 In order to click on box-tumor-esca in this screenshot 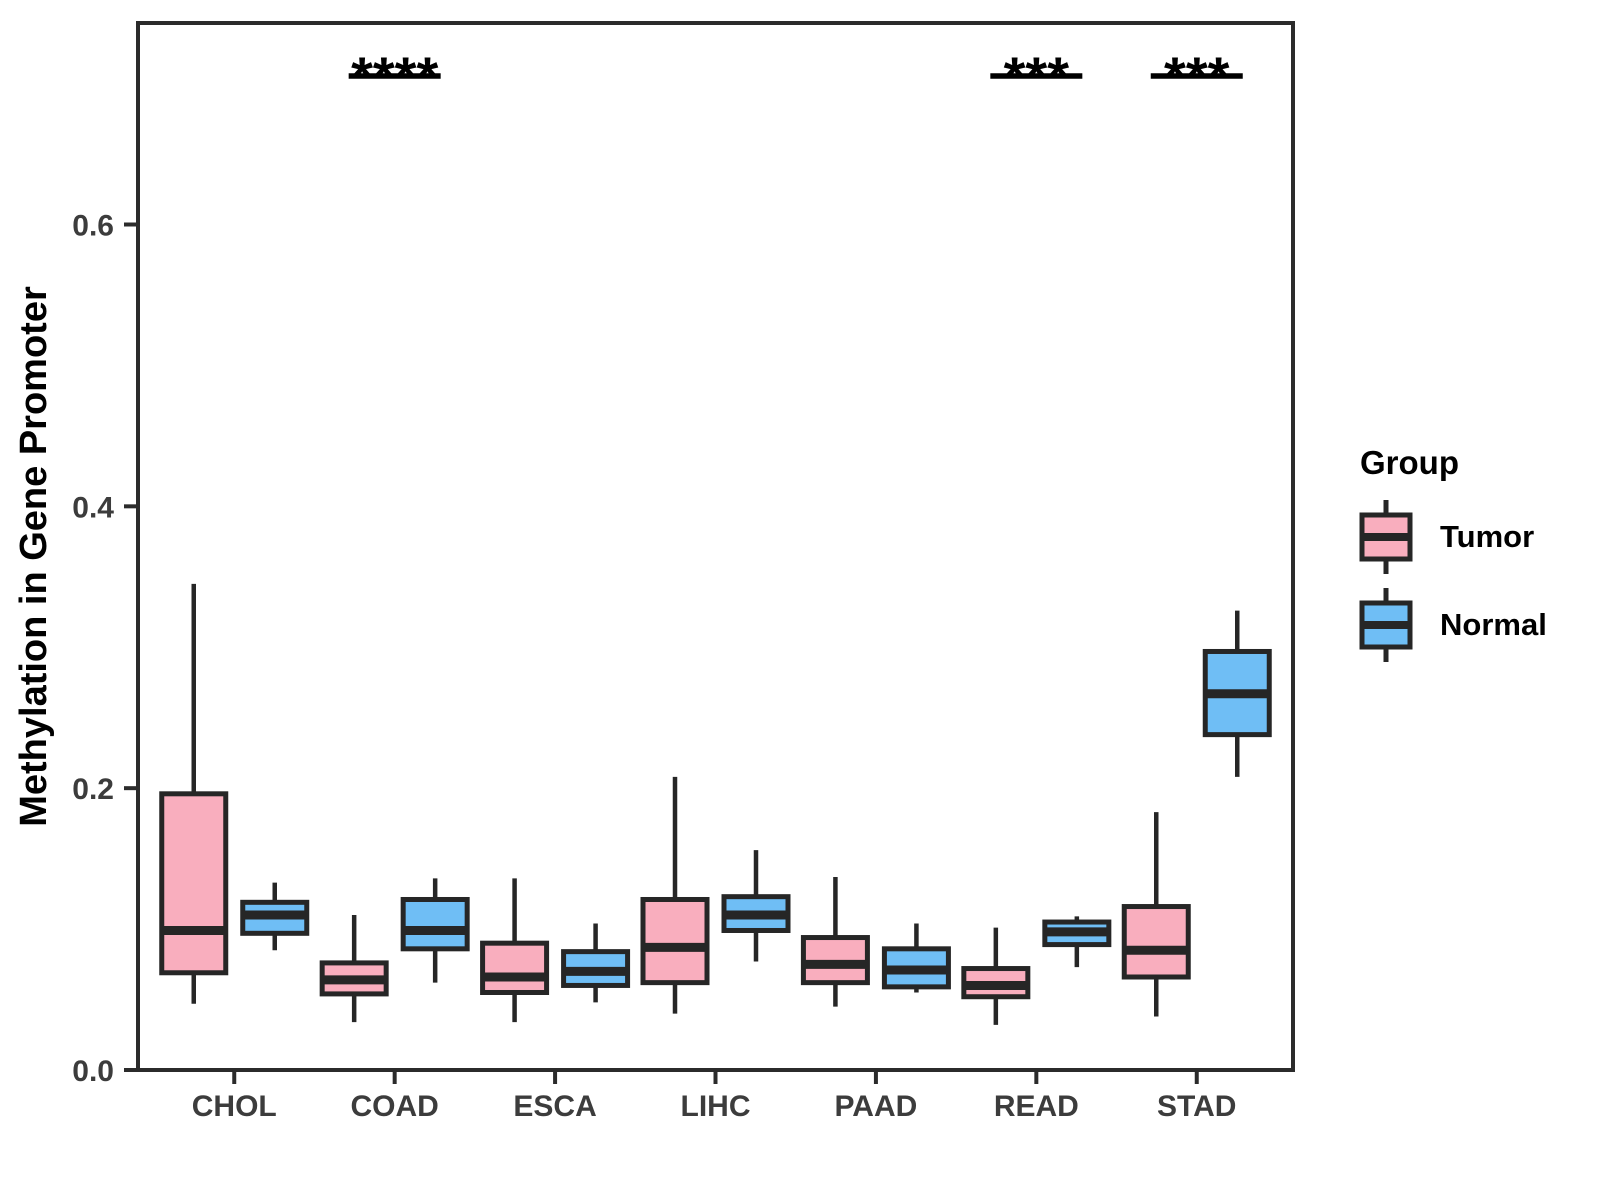, I will do `click(515, 967)`.